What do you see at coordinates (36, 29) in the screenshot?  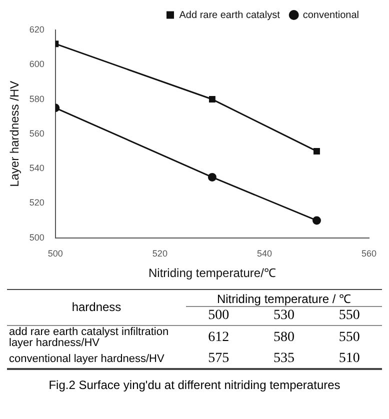 I see `y-tick-label: 620` at bounding box center [36, 29].